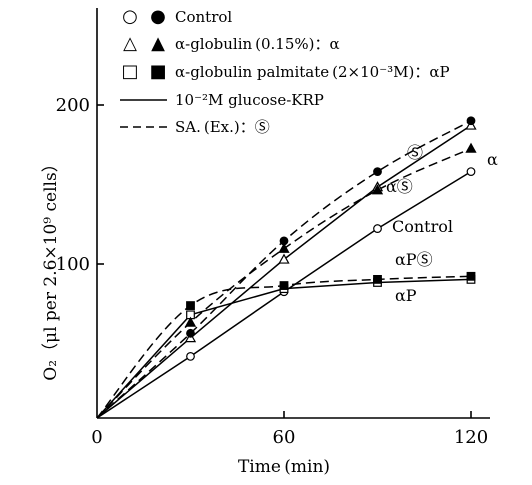  What do you see at coordinates (414, 259) in the screenshot?
I see `annotation-alpha-p-s: αPⓈ` at bounding box center [414, 259].